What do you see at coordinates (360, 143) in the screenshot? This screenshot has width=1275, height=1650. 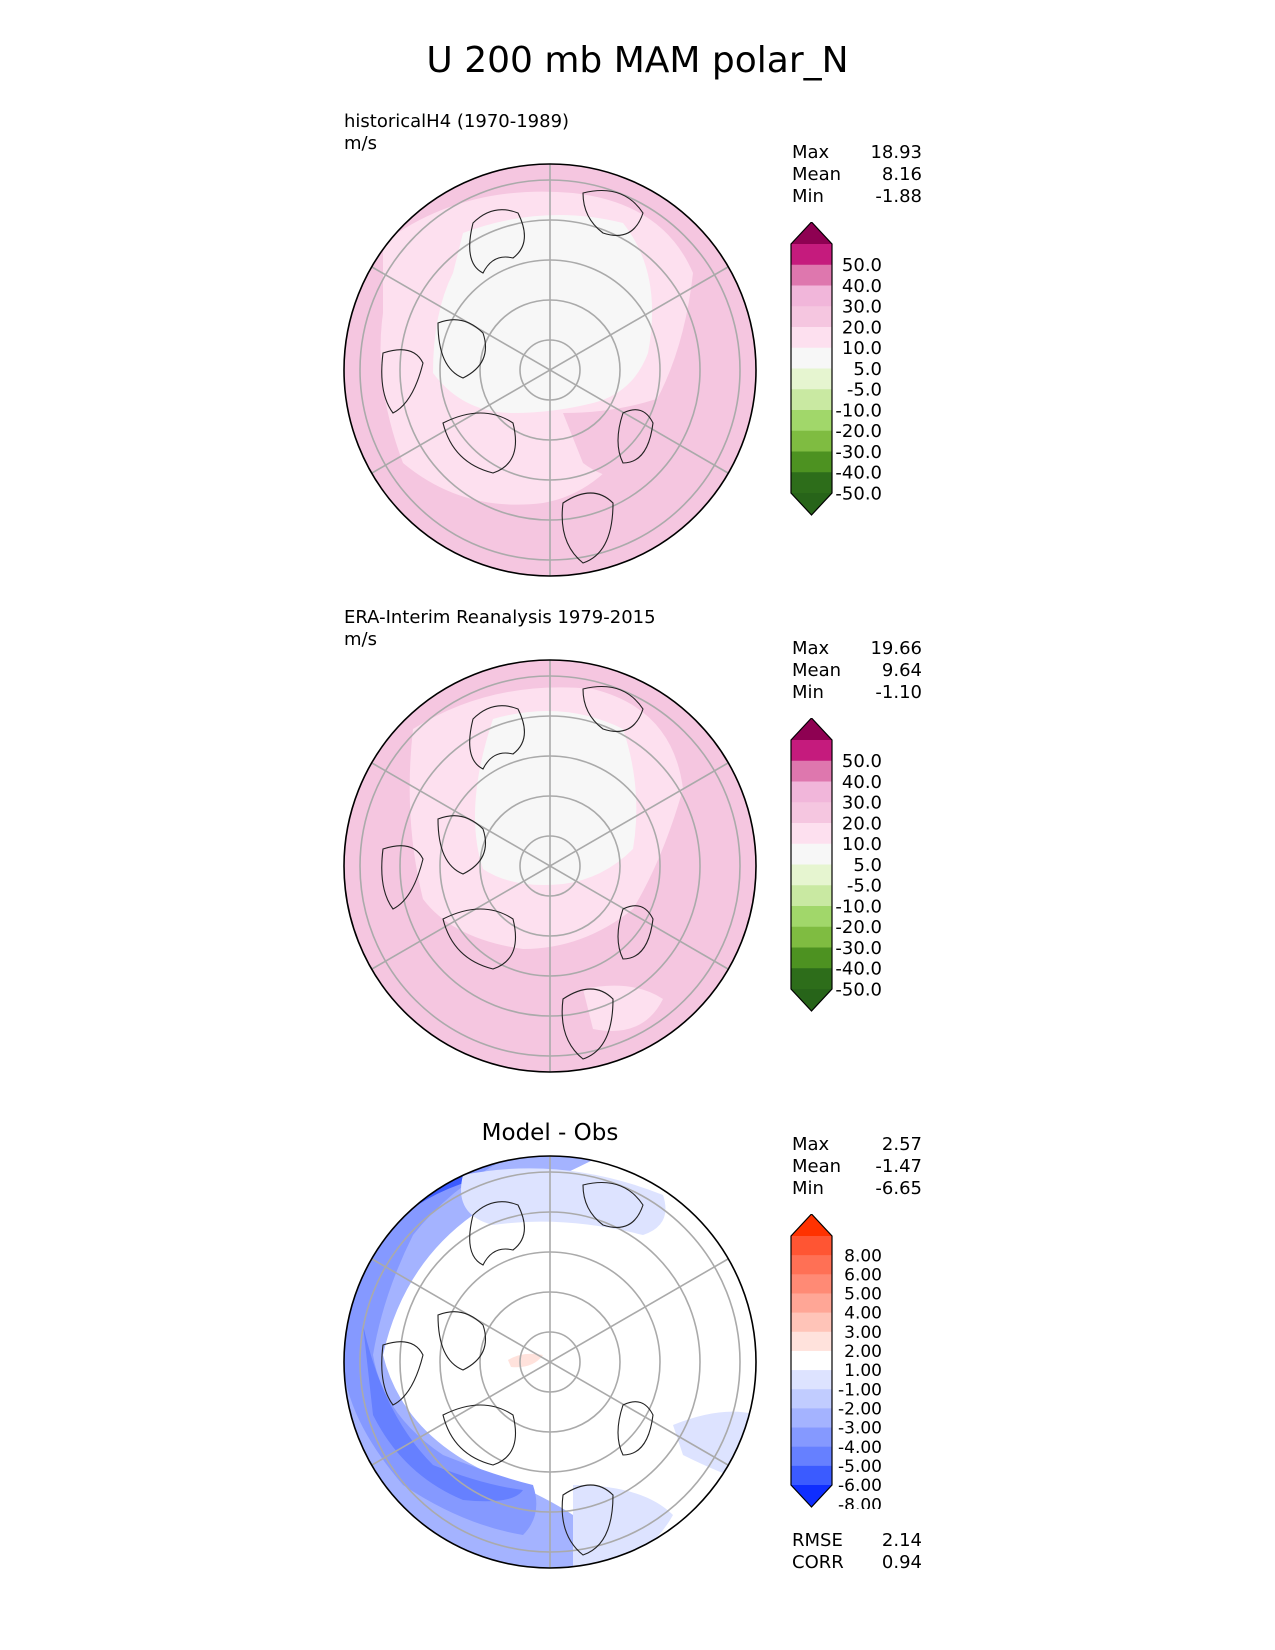 I see `panel-model-units: m/s` at bounding box center [360, 143].